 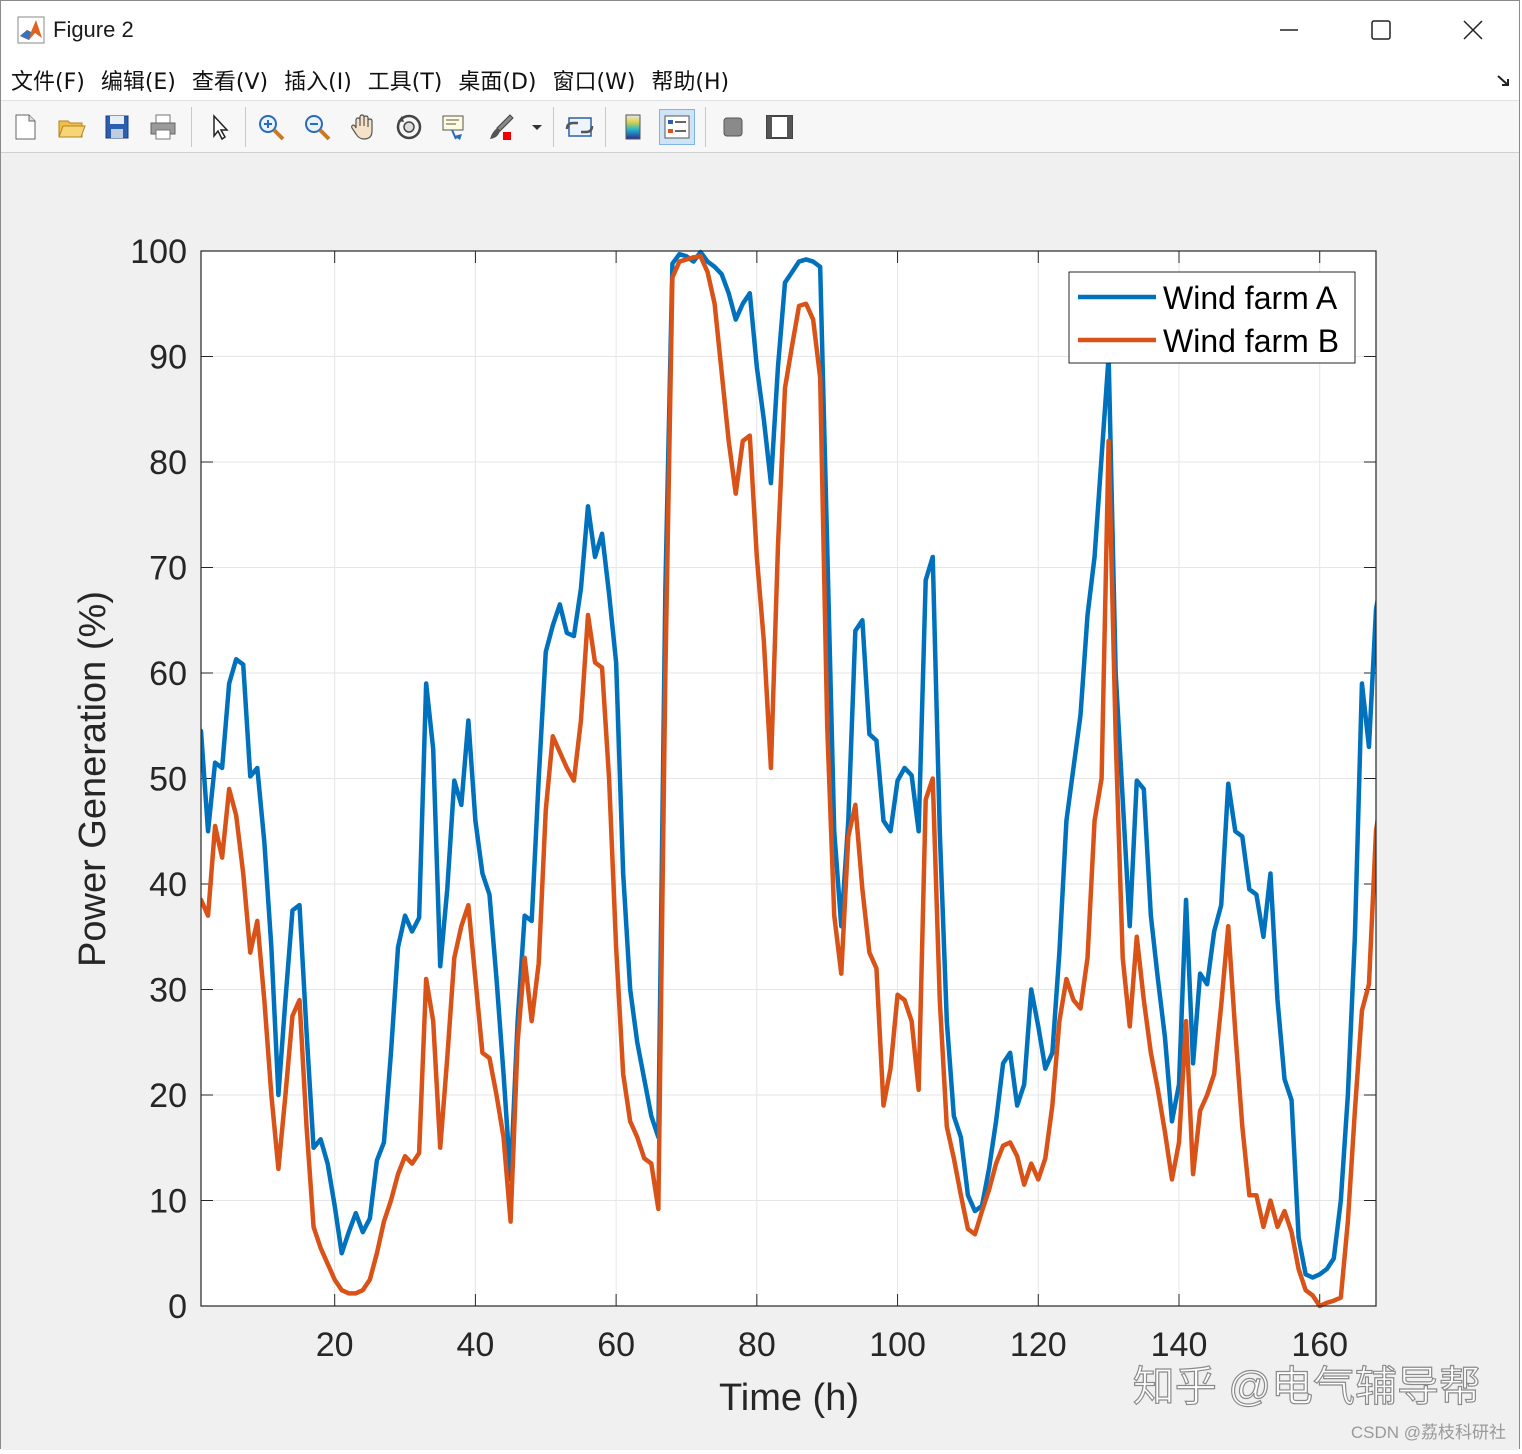 I want to click on new-figure-icon, so click(x=25, y=127).